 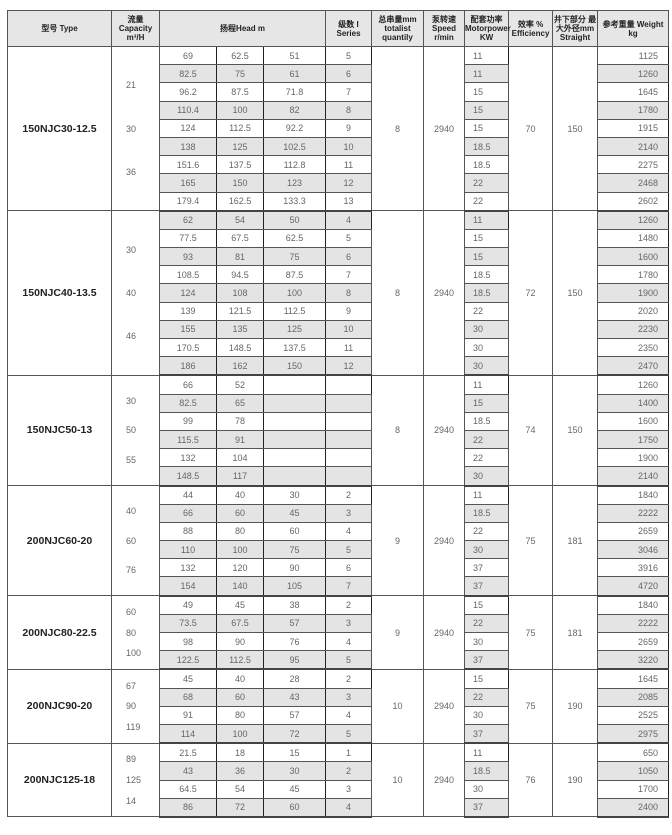 What do you see at coordinates (240, 92) in the screenshot?
I see `head-2: 87.5` at bounding box center [240, 92].